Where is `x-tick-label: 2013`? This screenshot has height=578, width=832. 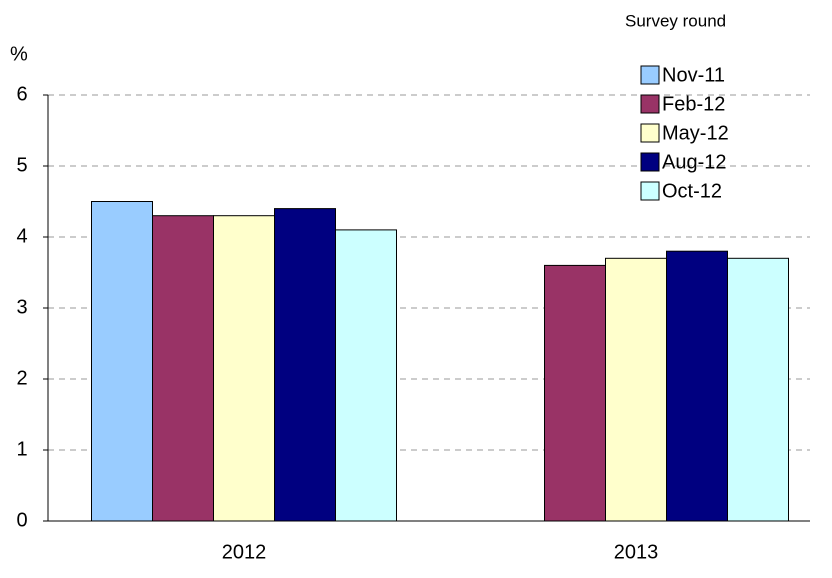 x-tick-label: 2013 is located at coordinates (636, 552).